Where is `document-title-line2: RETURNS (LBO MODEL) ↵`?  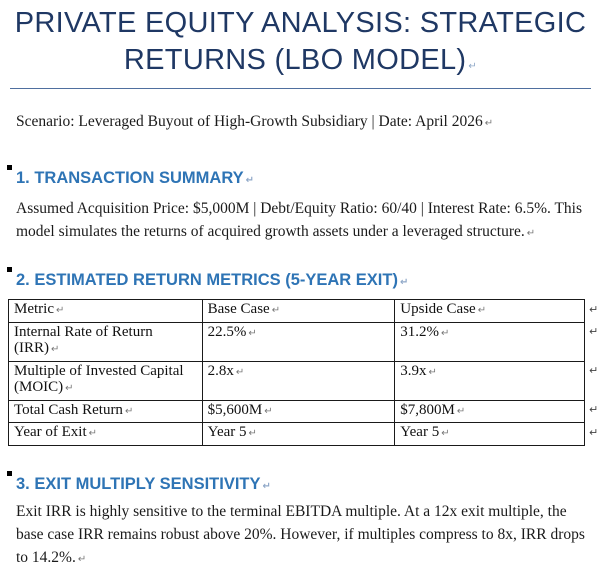
document-title-line2: RETURNS (LBO MODEL) ↵ is located at coordinates (300, 63).